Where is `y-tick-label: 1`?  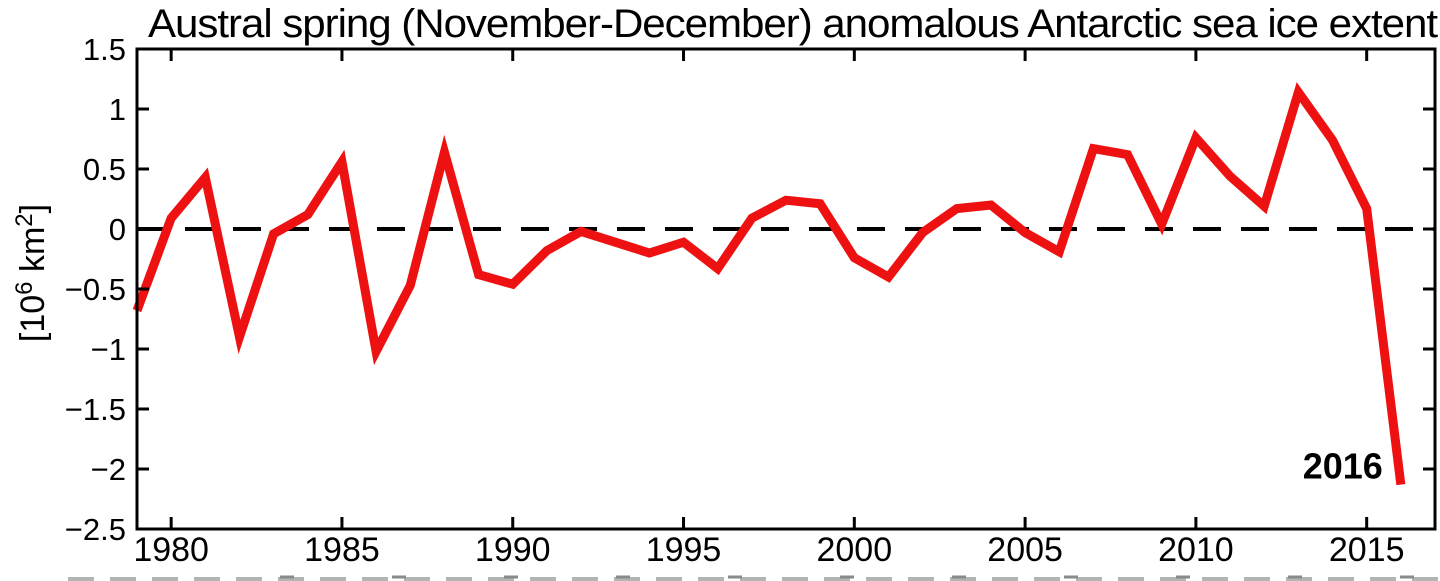 y-tick-label: 1 is located at coordinates (117, 109).